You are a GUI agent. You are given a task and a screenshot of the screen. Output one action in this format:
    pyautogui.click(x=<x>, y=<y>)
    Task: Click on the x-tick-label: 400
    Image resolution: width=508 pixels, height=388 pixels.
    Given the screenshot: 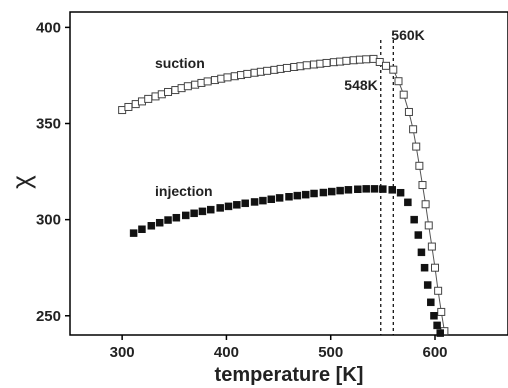 What is the action you would take?
    pyautogui.click(x=226, y=352)
    